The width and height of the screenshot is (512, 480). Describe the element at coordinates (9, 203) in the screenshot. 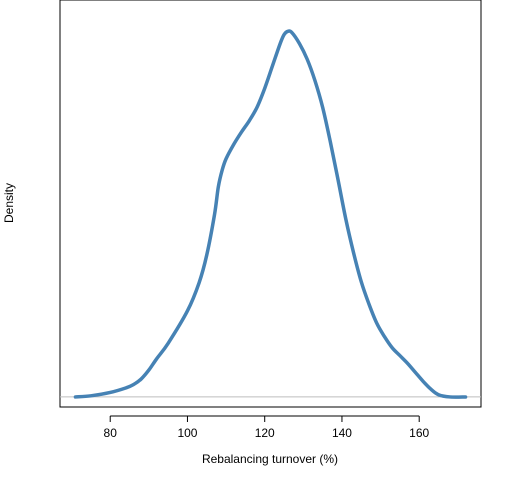

I see `y-axis-label: Density` at that location.